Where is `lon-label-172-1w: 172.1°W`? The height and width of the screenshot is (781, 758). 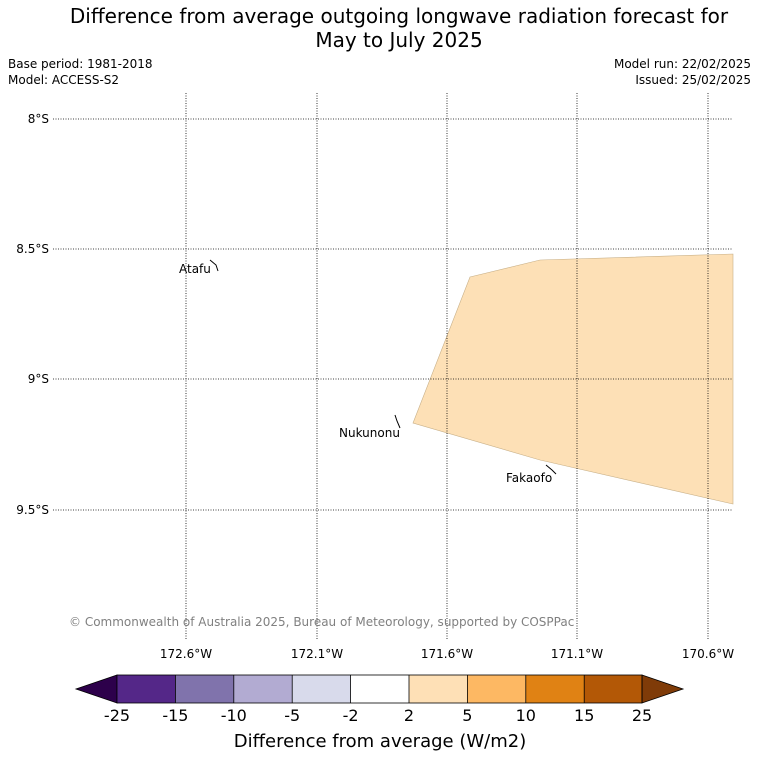
lon-label-172-1w: 172.1°W is located at coordinates (317, 654).